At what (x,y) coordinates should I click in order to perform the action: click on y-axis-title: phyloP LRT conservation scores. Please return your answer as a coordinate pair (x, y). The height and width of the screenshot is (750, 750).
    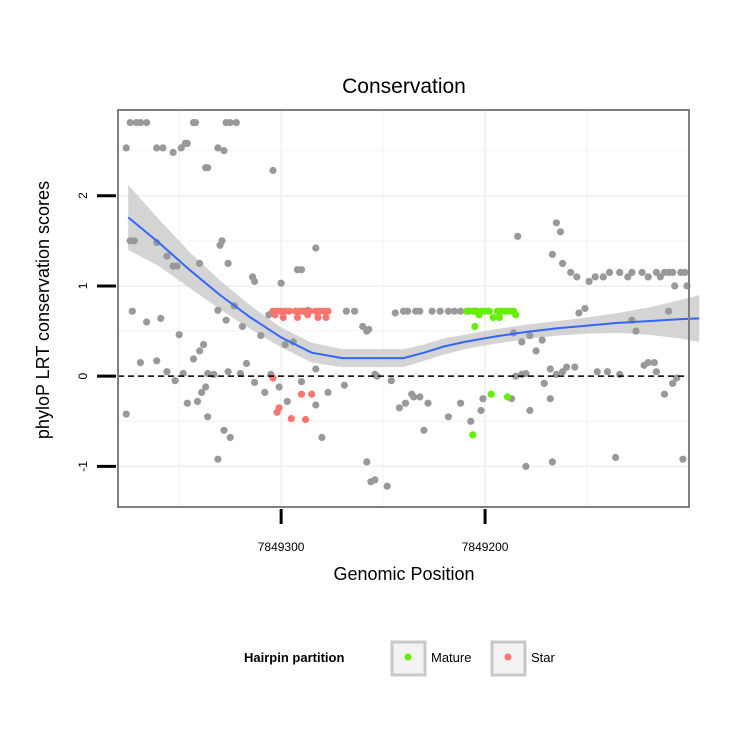
    Looking at the image, I should click on (43, 310).